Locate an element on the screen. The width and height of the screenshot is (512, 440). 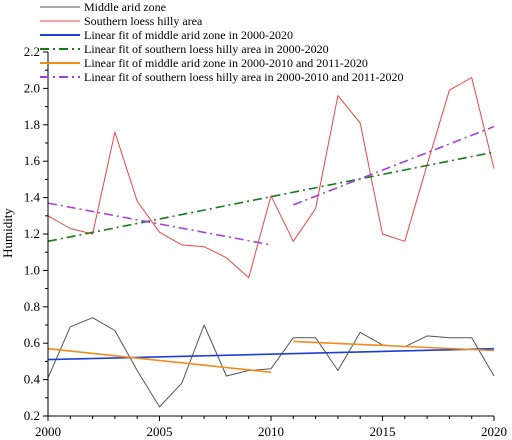
x-tick-label: 2005 is located at coordinates (160, 431).